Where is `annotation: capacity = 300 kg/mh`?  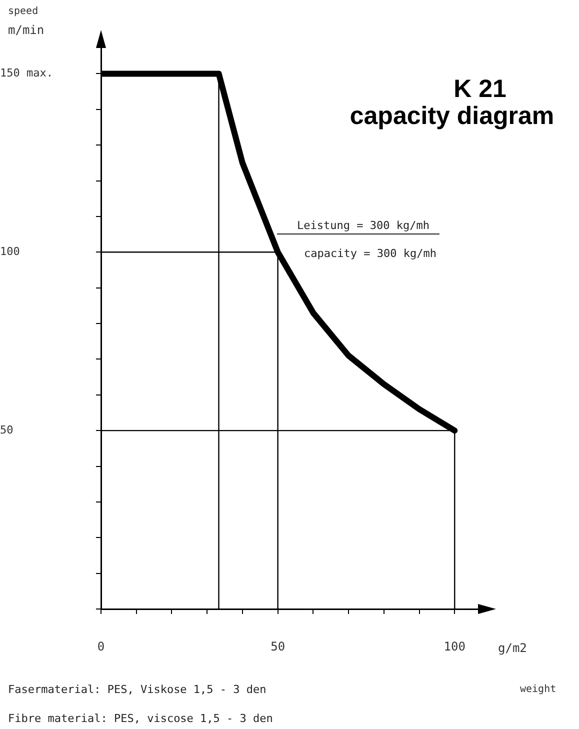 annotation: capacity = 300 kg/mh is located at coordinates (370, 253).